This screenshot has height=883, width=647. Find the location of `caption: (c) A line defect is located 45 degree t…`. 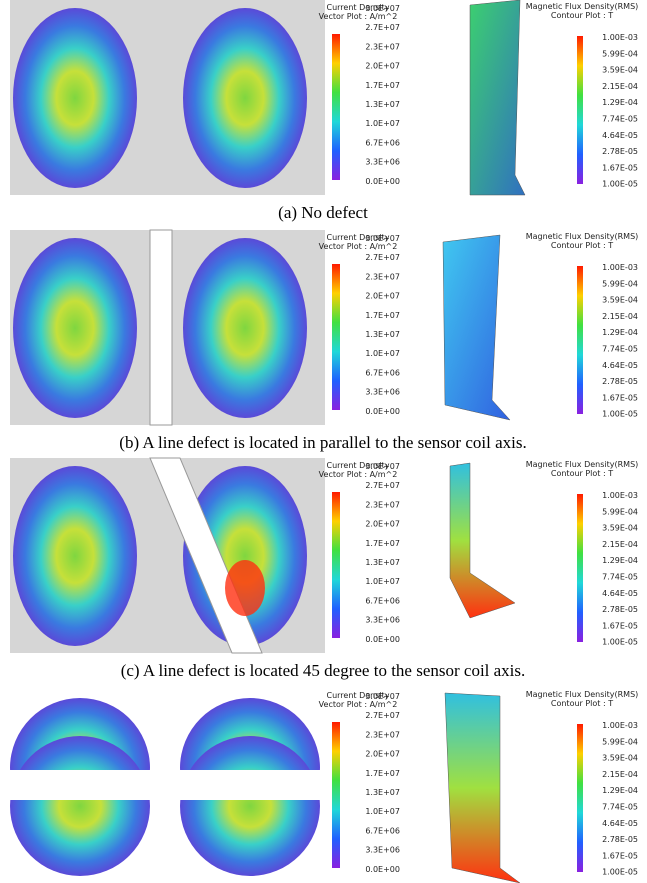

caption: (c) A line defect is located 45 degree t… is located at coordinates (323, 670).